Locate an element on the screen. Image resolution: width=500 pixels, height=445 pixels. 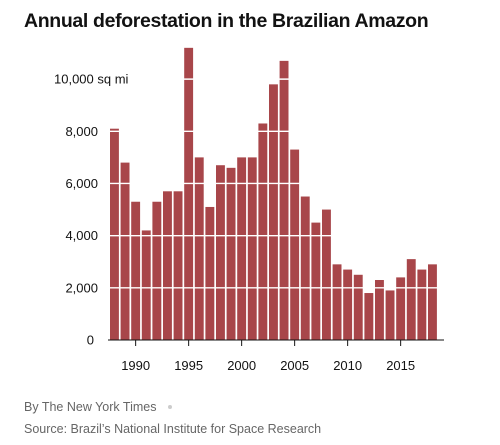
bar-2002 is located at coordinates (263, 231).